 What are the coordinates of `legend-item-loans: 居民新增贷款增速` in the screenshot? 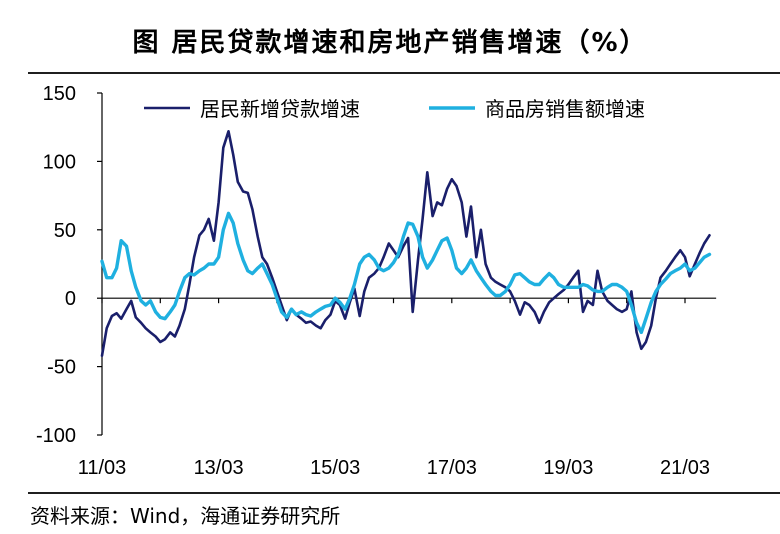 It's located at (252, 109).